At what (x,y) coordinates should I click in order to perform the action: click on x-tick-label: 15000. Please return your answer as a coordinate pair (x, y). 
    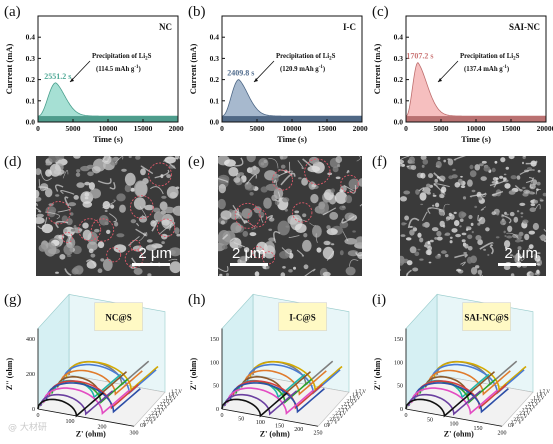
    Looking at the image, I should click on (143, 128).